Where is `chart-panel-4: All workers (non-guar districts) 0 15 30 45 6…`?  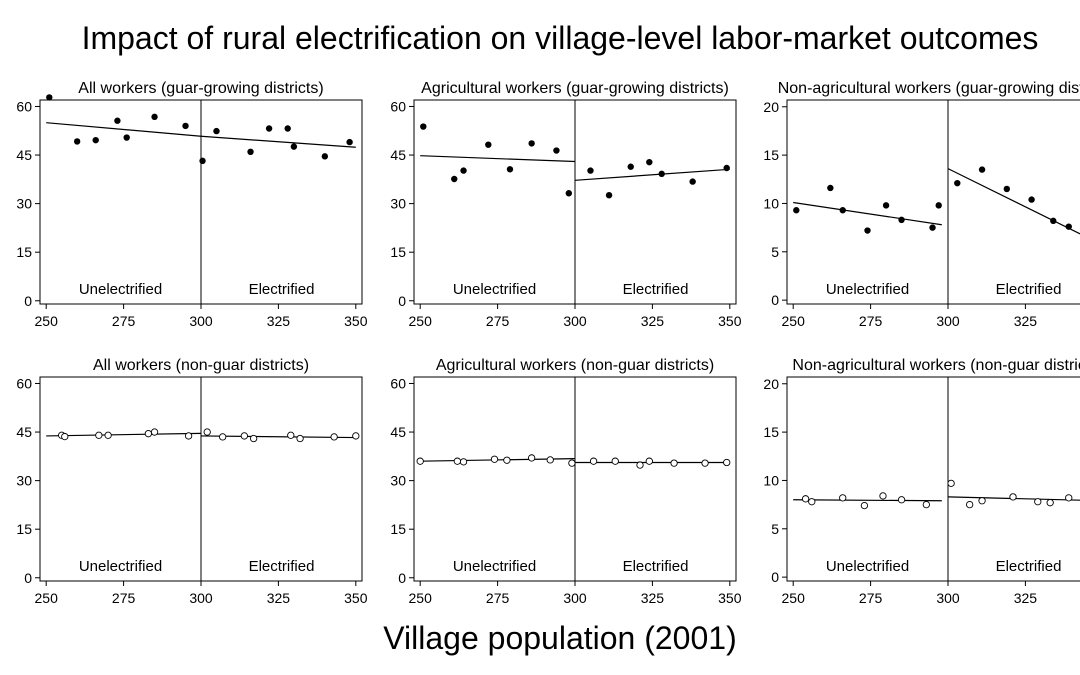 chart-panel-4: All workers (non-guar districts) 0 15 30 45 6… is located at coordinates (191, 481).